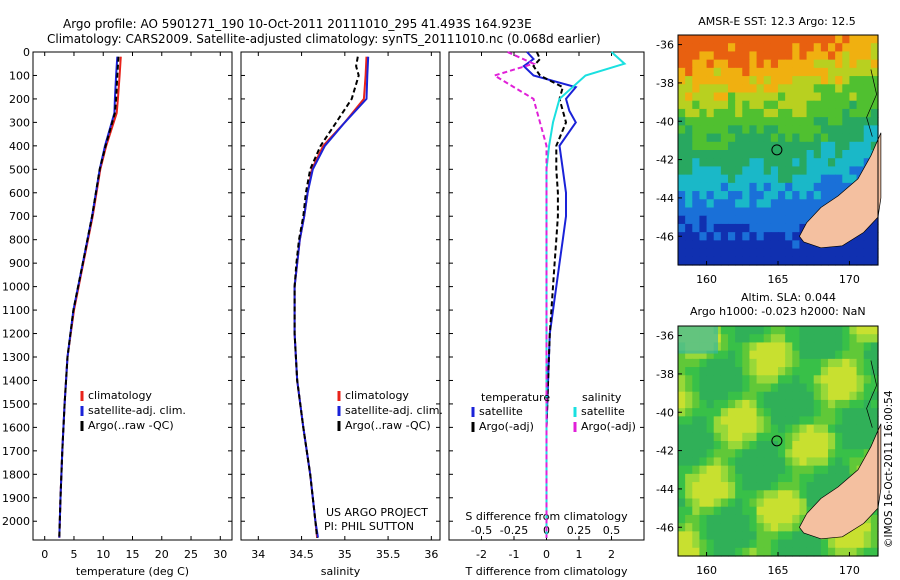 This screenshot has width=900, height=580. Describe the element at coordinates (665, 412) in the screenshot. I see `sla-ytick-label: -40` at that location.